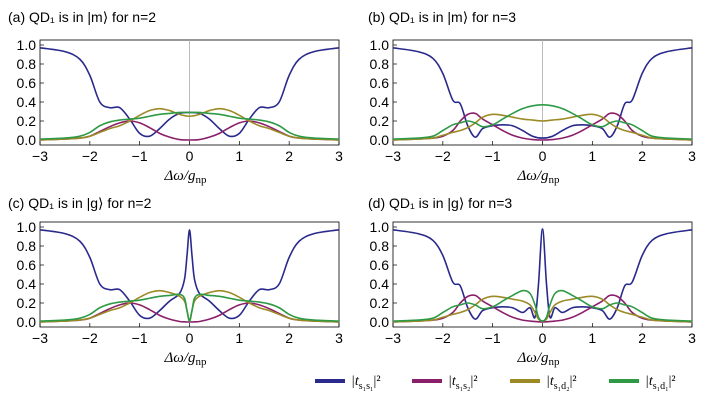  I want to click on panel-title: (a) QD₁ is in |m⟩ for n=2, so click(82, 17).